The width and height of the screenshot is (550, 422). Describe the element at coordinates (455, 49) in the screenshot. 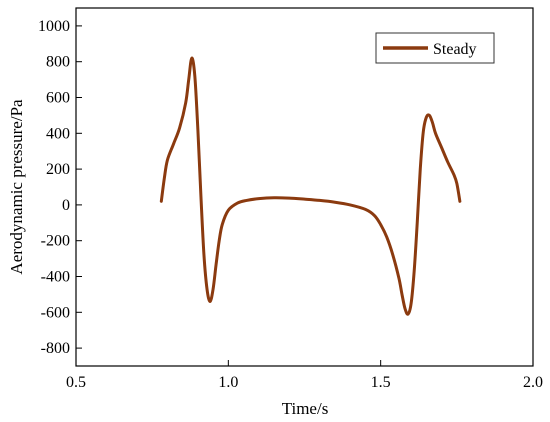

I see `legend-label-steady: Steady` at that location.